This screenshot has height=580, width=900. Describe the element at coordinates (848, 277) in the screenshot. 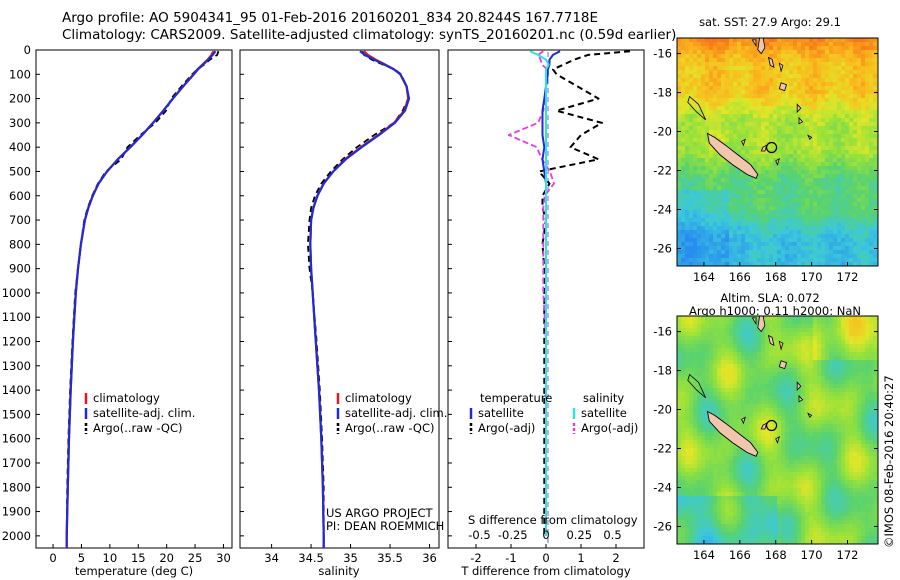

I see `lon-tick-label: 172` at that location.